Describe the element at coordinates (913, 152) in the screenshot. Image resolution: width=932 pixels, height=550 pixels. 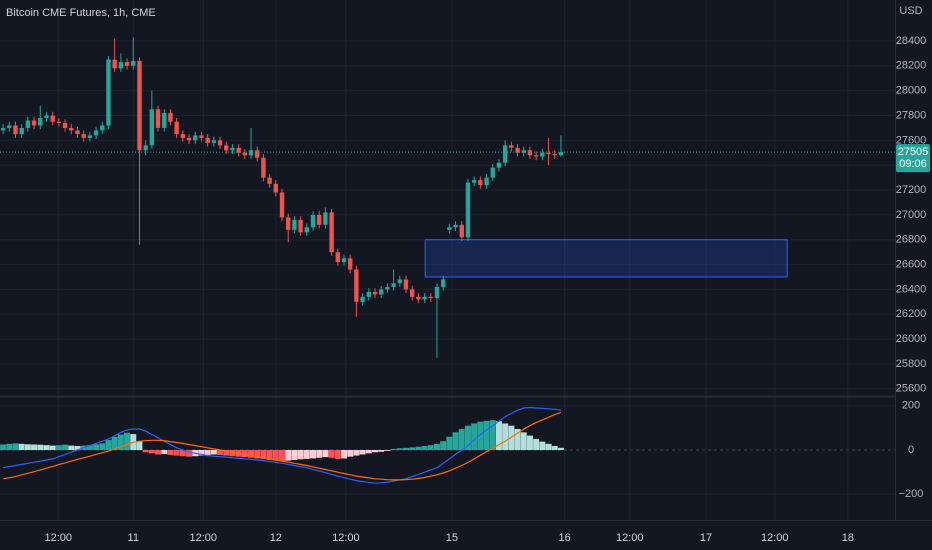
I see `last-price-label: 27505` at that location.